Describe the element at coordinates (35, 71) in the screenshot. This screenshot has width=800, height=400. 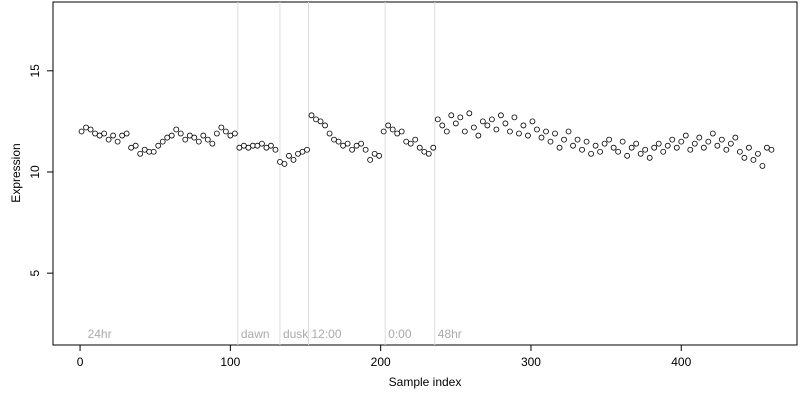
I see `y-tick-label: 15` at that location.